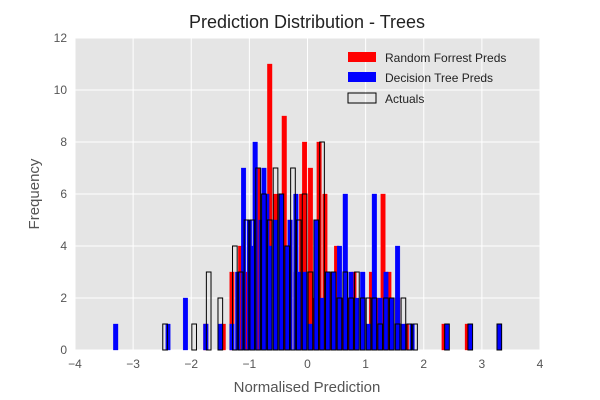  I want to click on y-tick-label: 12, so click(61, 38).